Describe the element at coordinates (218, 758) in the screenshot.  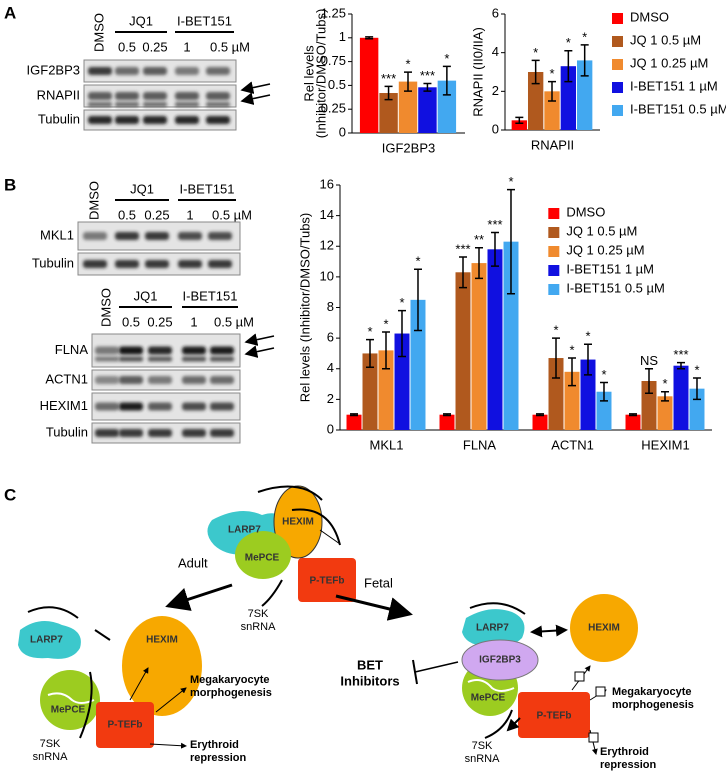
I see `label: repression` at that location.